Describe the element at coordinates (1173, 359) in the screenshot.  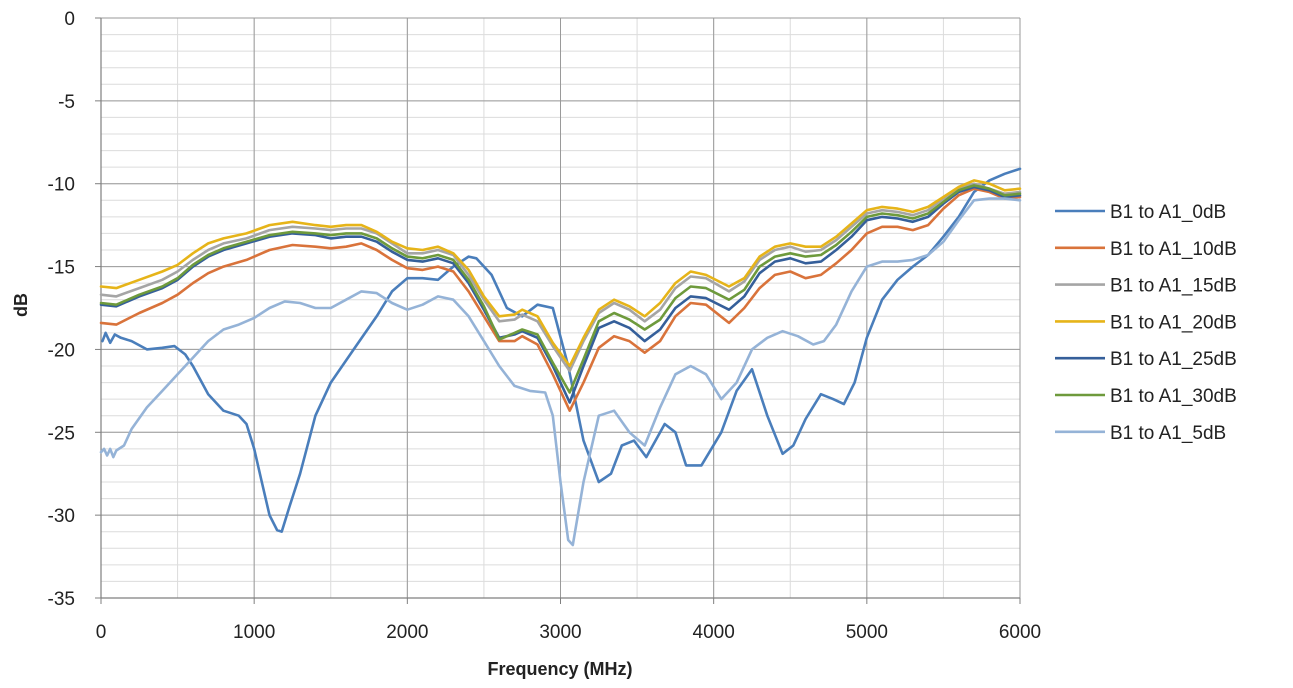
I see `legend-label: B1 to A1_25dB` at that location.